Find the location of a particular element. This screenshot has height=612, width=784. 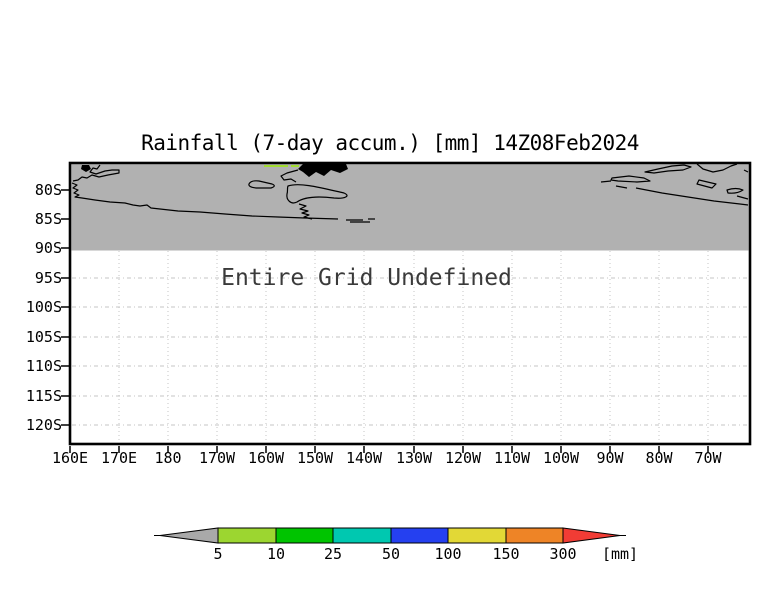

colorbar-underflow-arrow is located at coordinates (189, 535).